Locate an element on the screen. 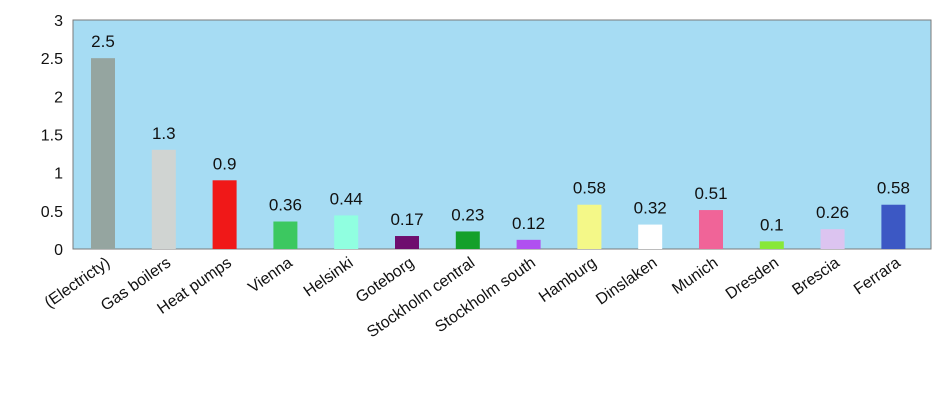  category-label: Stockholm south is located at coordinates (485, 295).